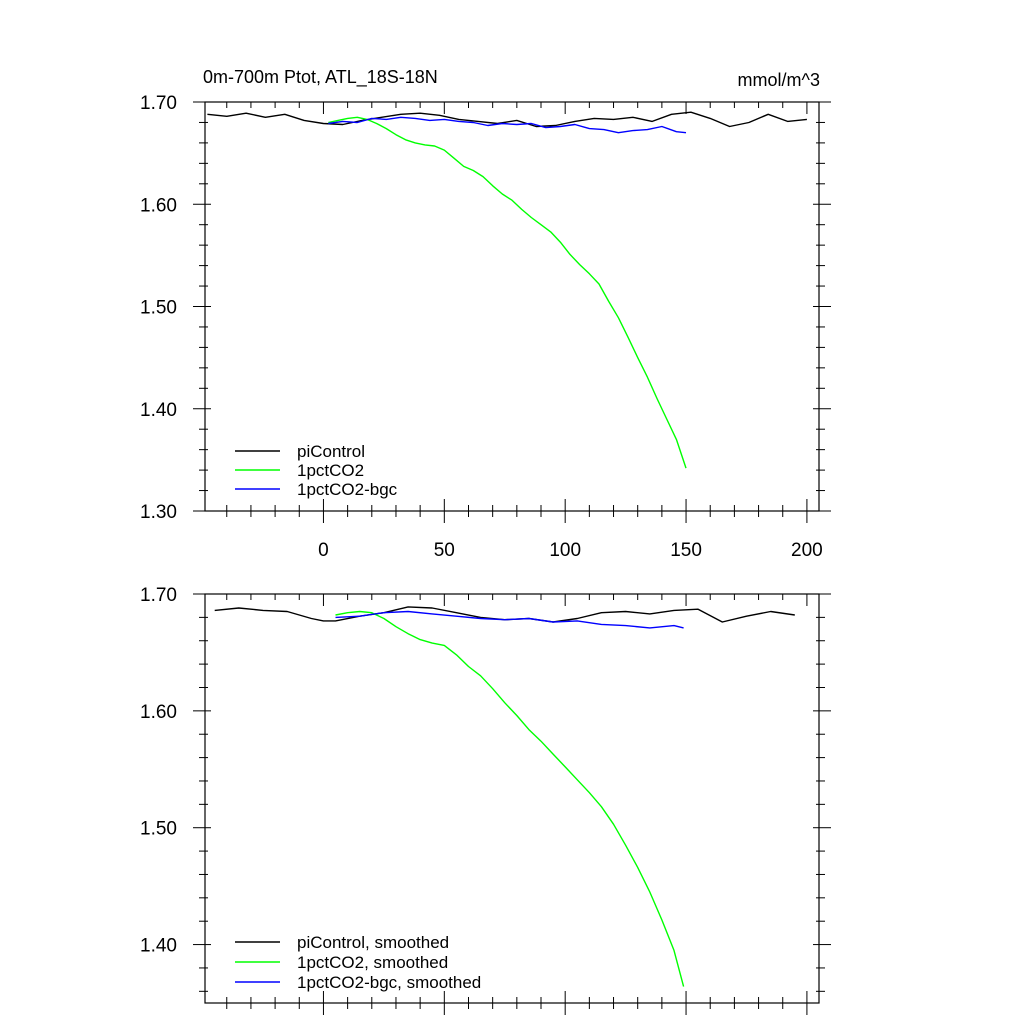  What do you see at coordinates (330, 470) in the screenshot?
I see `legend-label: 1pctCO2` at bounding box center [330, 470].